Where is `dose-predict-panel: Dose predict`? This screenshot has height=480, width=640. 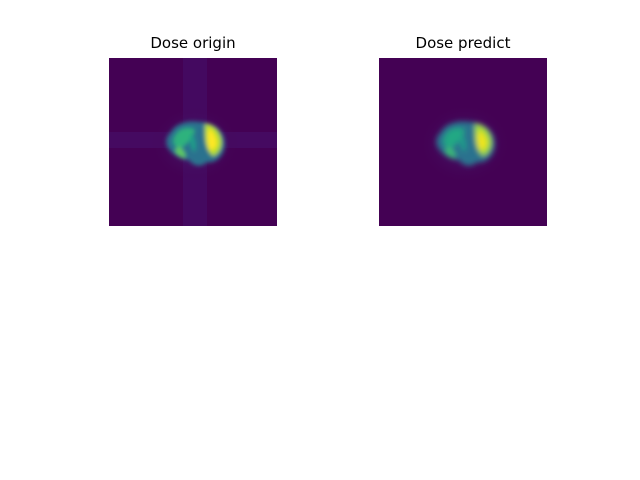 dose-predict-panel: Dose predict is located at coordinates (463, 130).